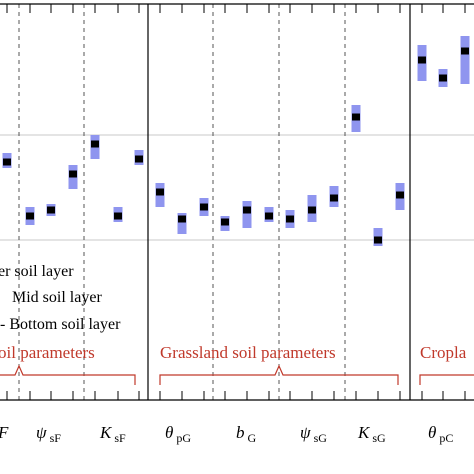 This screenshot has height=474, width=474. Describe the element at coordinates (379, 438) in the screenshot. I see `tick-label-sub-6: sG` at that location.